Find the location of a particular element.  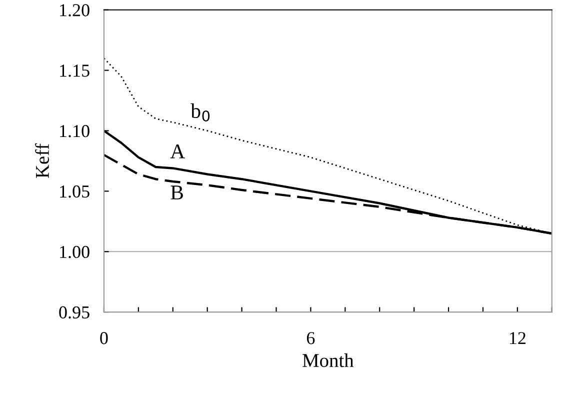

x-tick-label: 6 is located at coordinates (310, 338).